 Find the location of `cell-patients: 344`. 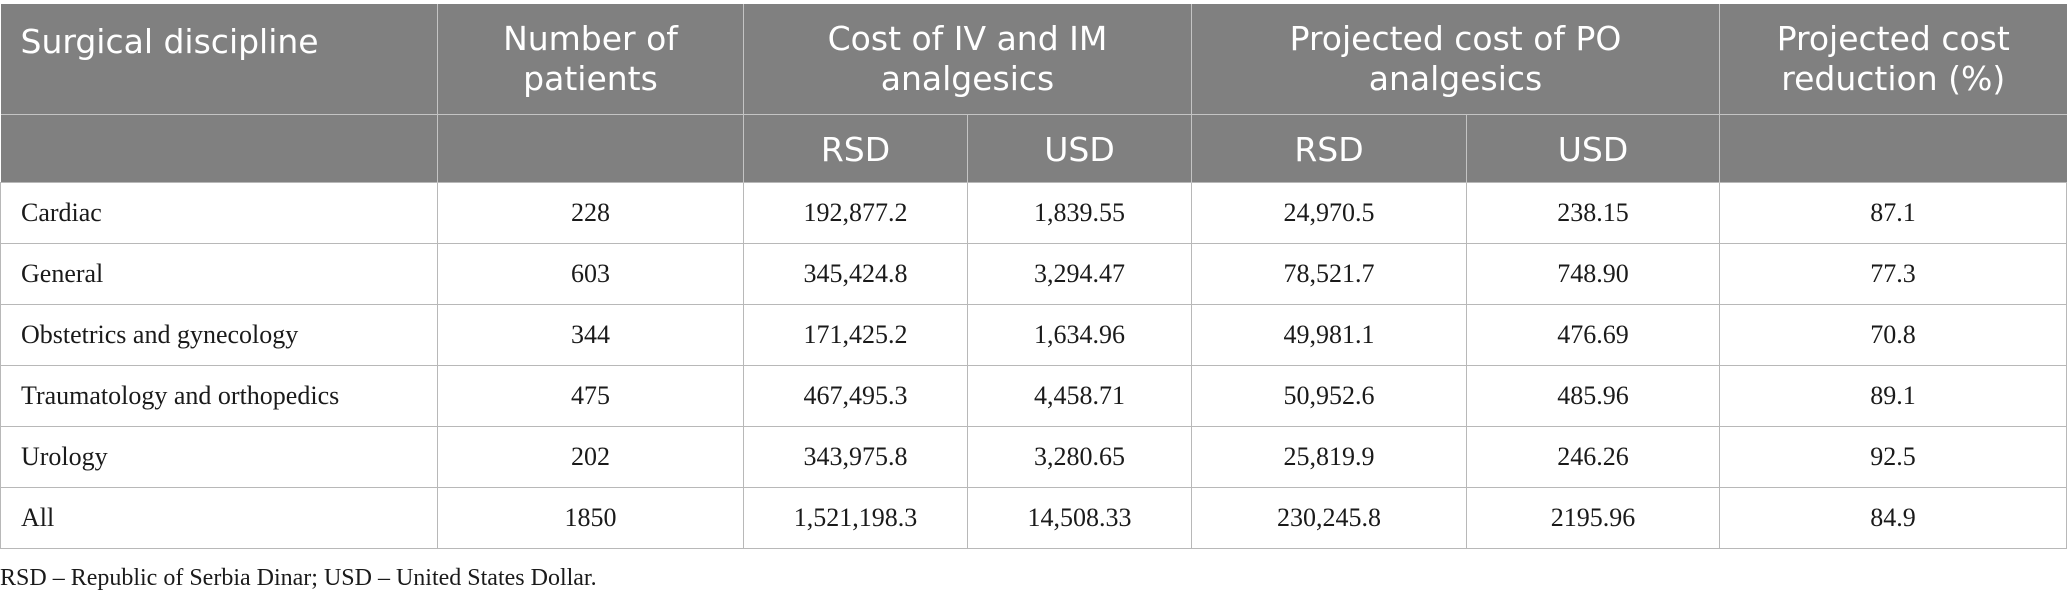

cell-patients: 344 is located at coordinates (590, 334).